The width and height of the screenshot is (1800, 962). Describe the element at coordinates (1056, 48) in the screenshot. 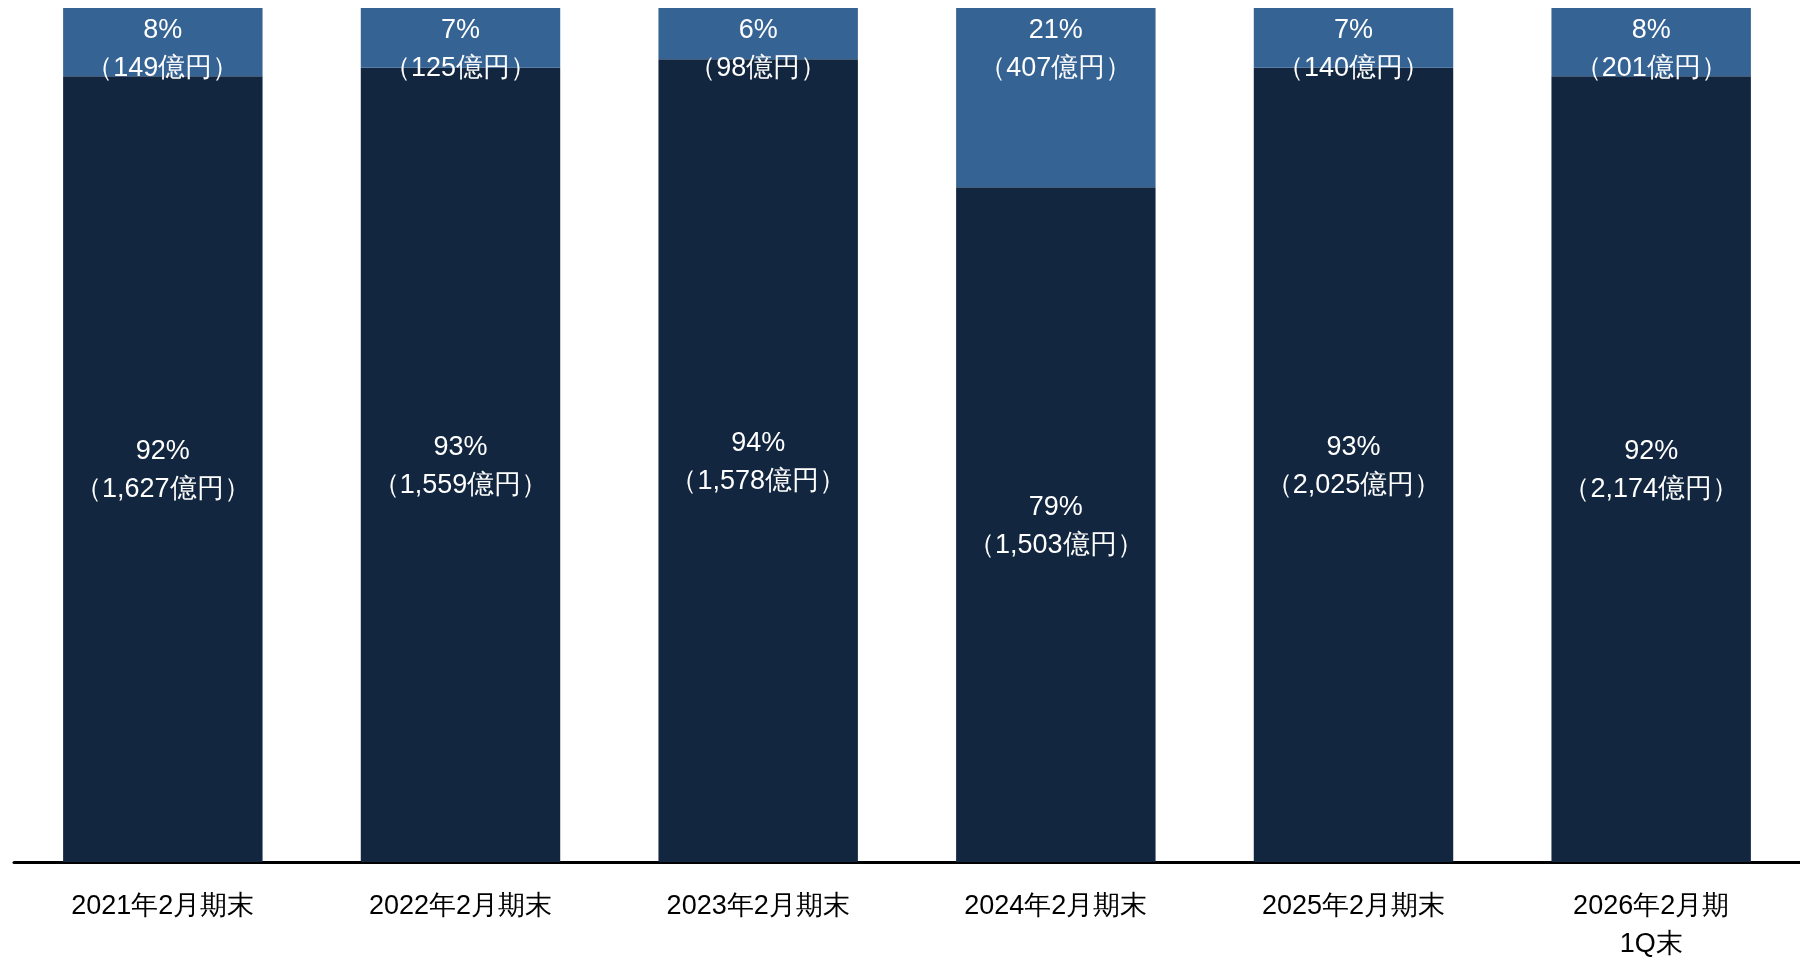

I see `data-label: 21% （407億円）` at that location.